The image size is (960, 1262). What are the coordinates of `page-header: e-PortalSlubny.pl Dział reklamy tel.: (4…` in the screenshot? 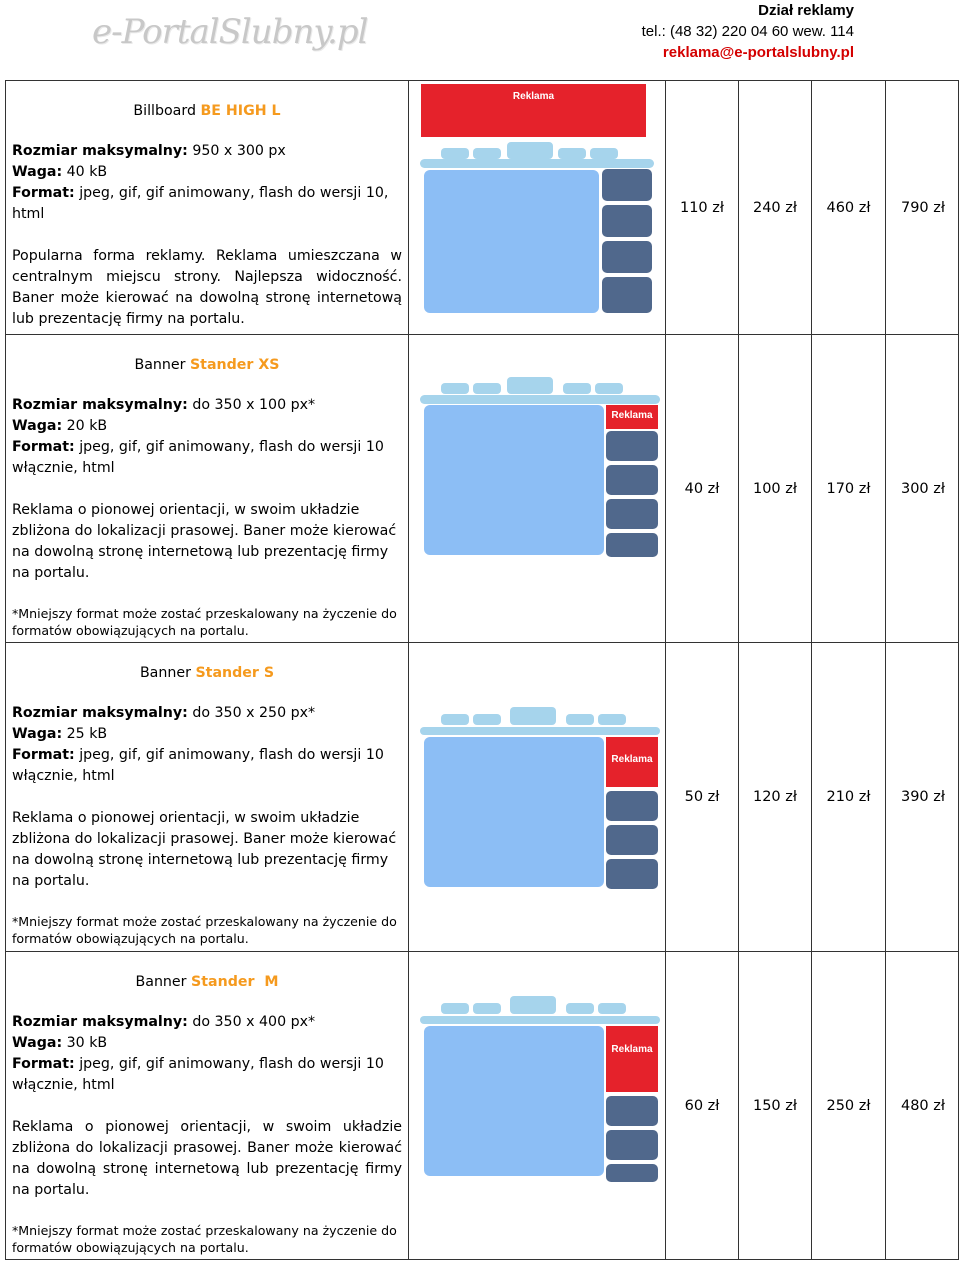 It's located at (480, 40).